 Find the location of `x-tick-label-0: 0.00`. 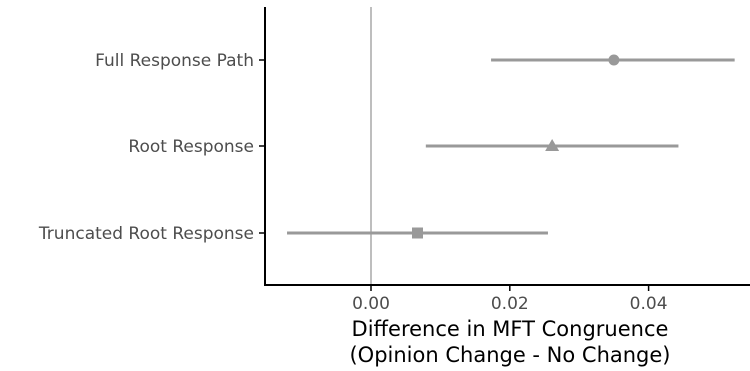

x-tick-label-0: 0.00 is located at coordinates (371, 304).